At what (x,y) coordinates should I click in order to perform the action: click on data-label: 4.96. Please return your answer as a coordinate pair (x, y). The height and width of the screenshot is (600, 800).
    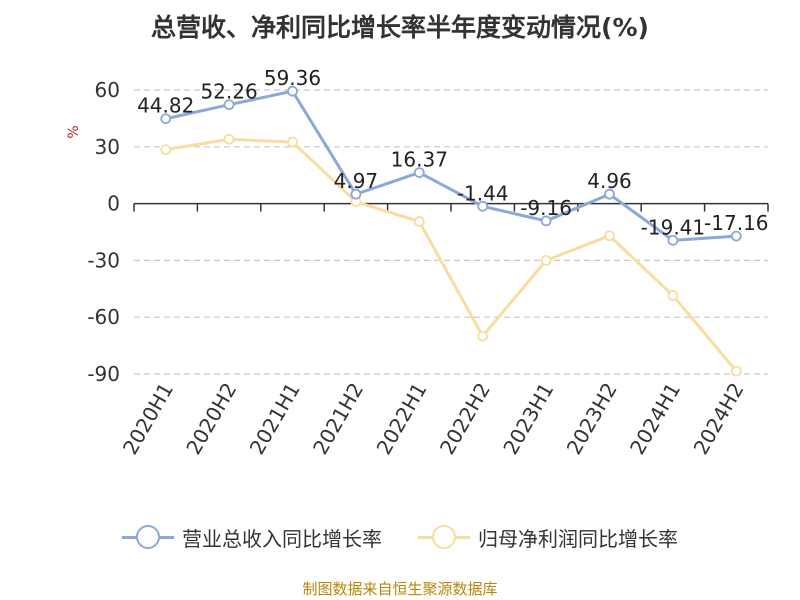
    Looking at the image, I should click on (609, 181).